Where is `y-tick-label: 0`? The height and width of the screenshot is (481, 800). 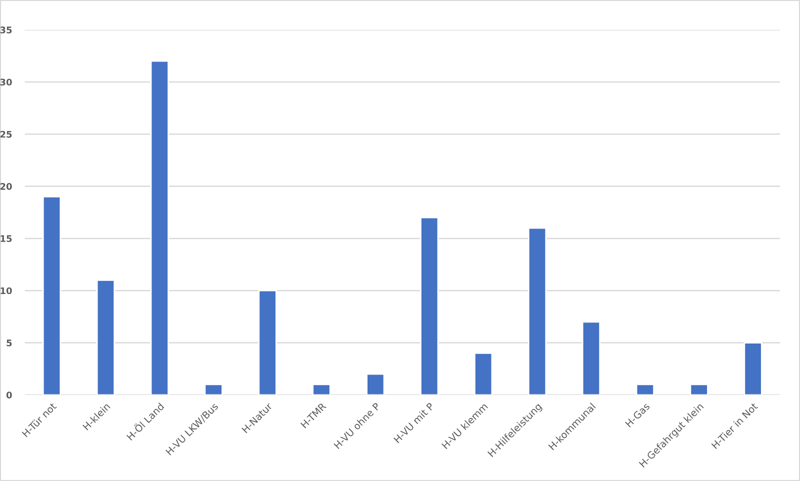
y-tick-label: 0 is located at coordinates (9, 395).